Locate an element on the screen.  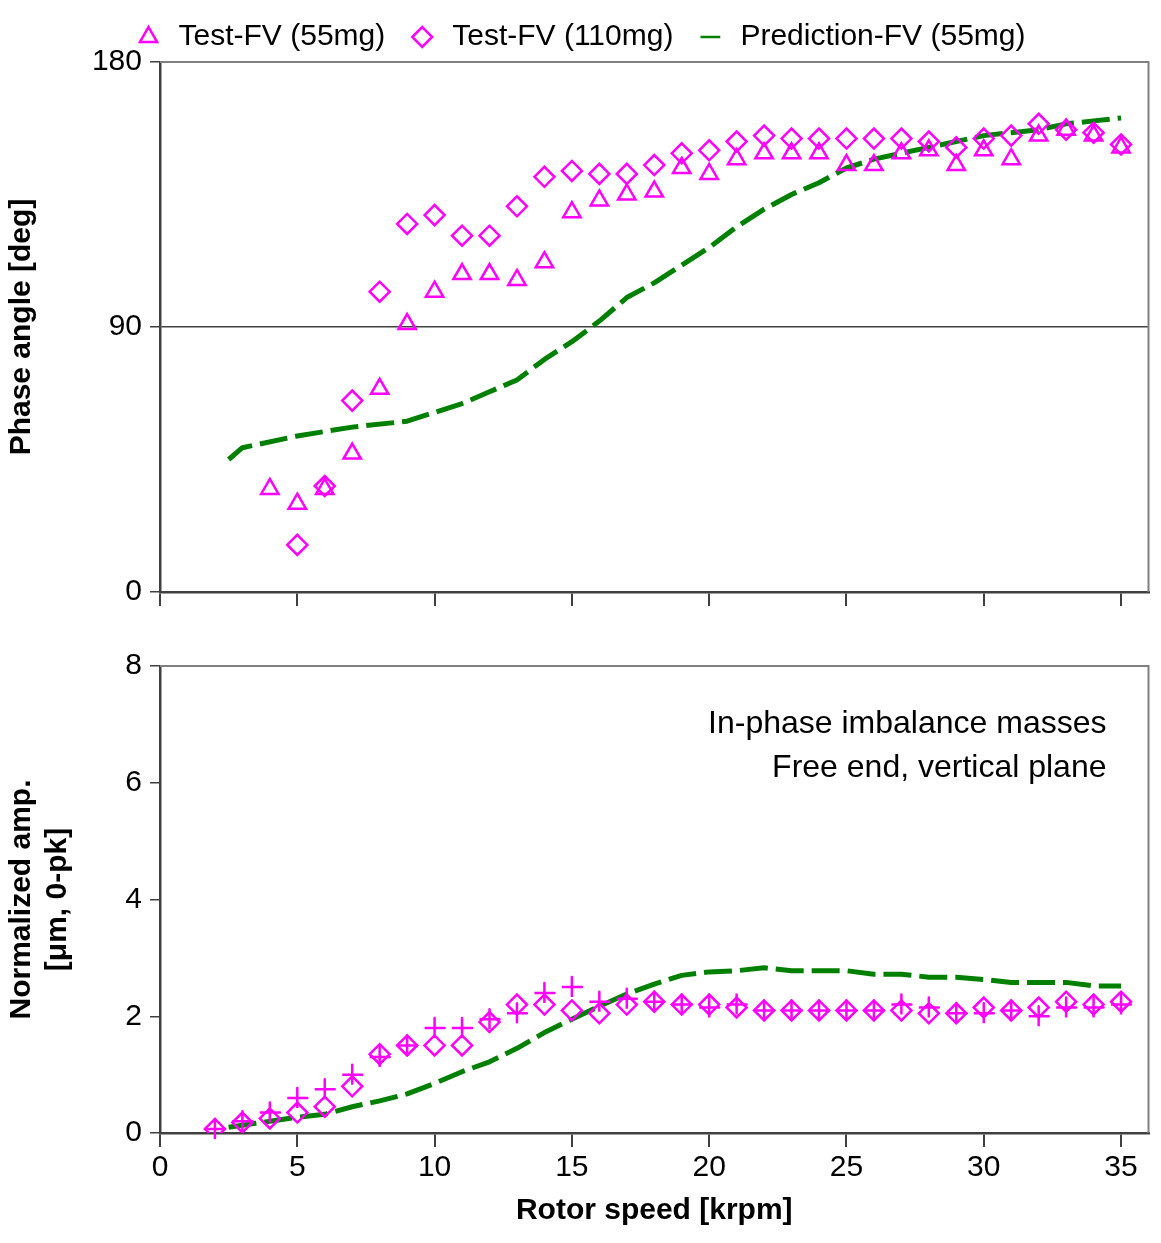
y-tick-label: 8 is located at coordinates (133, 664).